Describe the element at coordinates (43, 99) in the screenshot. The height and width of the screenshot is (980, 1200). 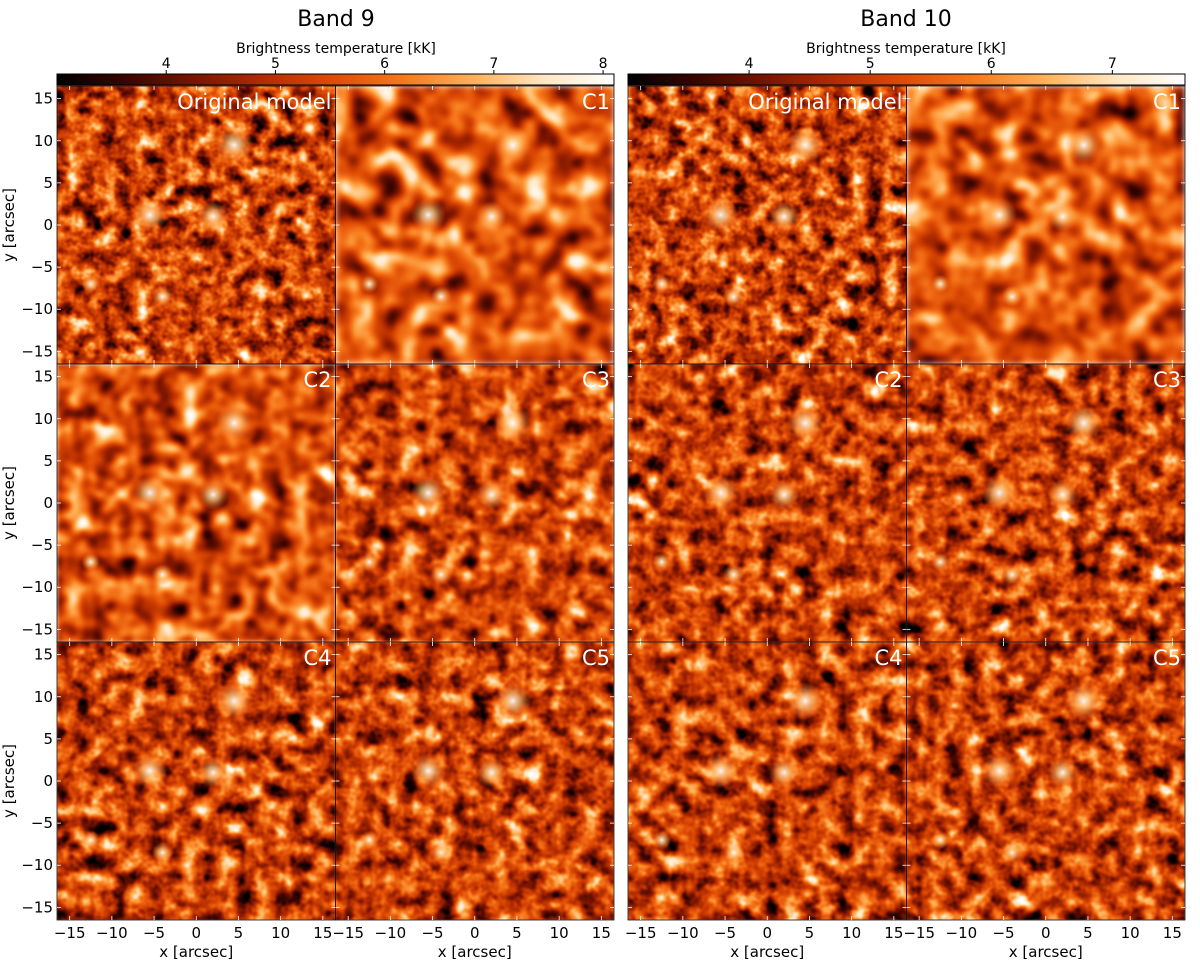
I see `y-tick-label: 15` at that location.